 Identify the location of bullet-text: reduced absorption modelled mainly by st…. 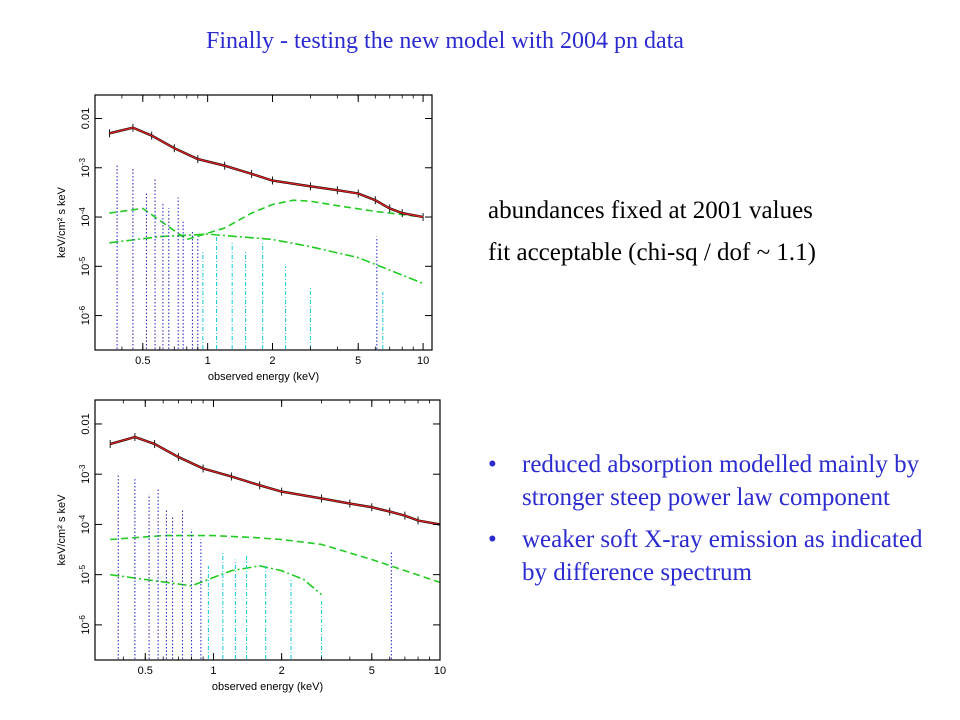
(721, 481).